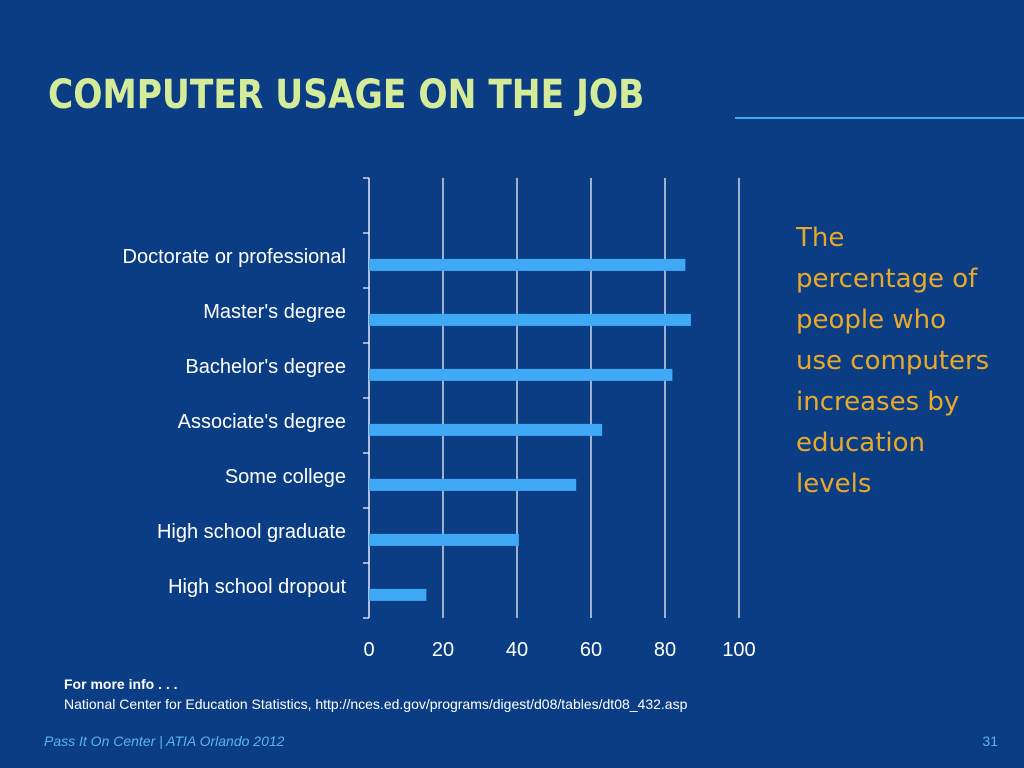  Describe the element at coordinates (257, 587) in the screenshot. I see `category-label: High school dropout` at that location.